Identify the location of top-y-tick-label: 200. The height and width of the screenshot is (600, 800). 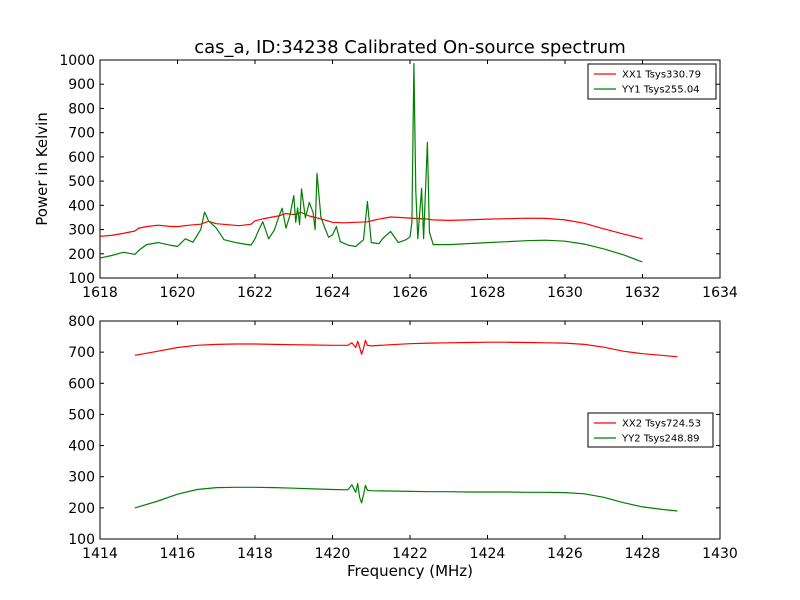
(81, 255).